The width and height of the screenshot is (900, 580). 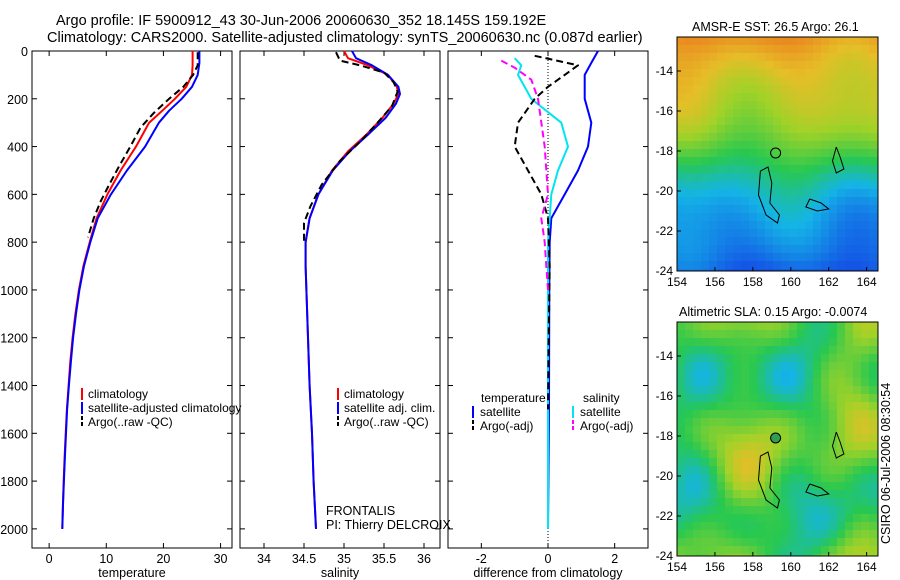 I want to click on map-ytick-label: -20, so click(x=665, y=476).